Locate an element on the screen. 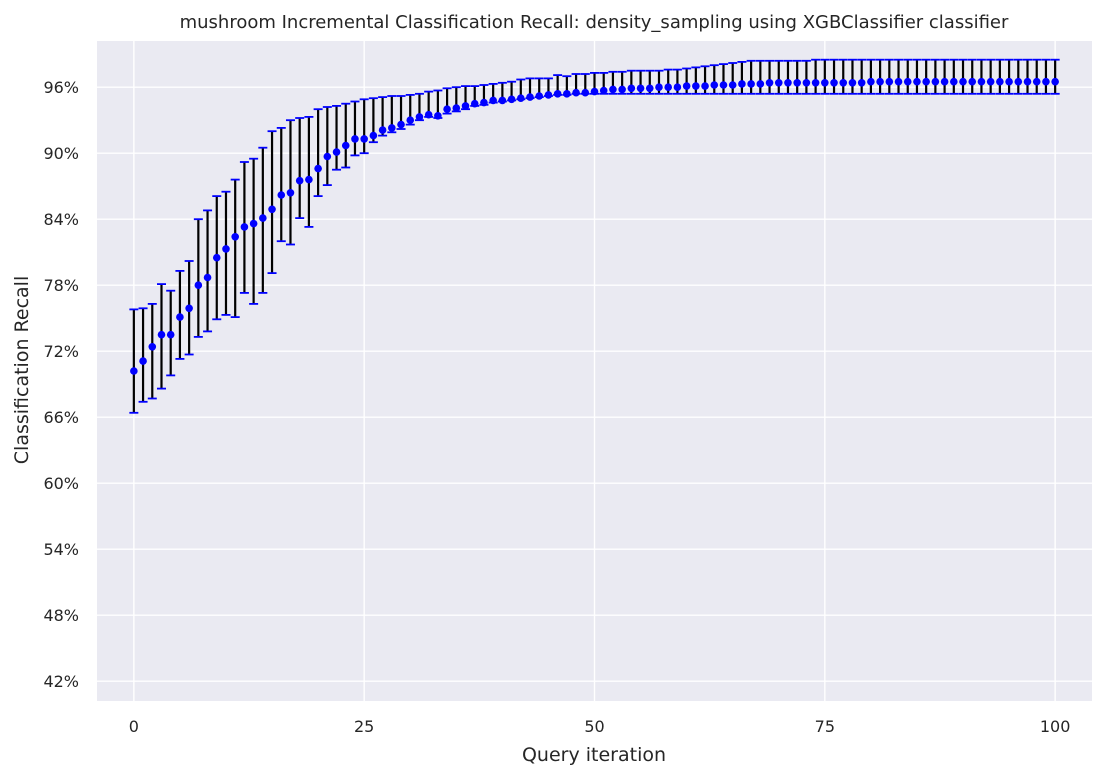 The width and height of the screenshot is (1104, 779). y-tick-label: 90% is located at coordinates (61, 153).